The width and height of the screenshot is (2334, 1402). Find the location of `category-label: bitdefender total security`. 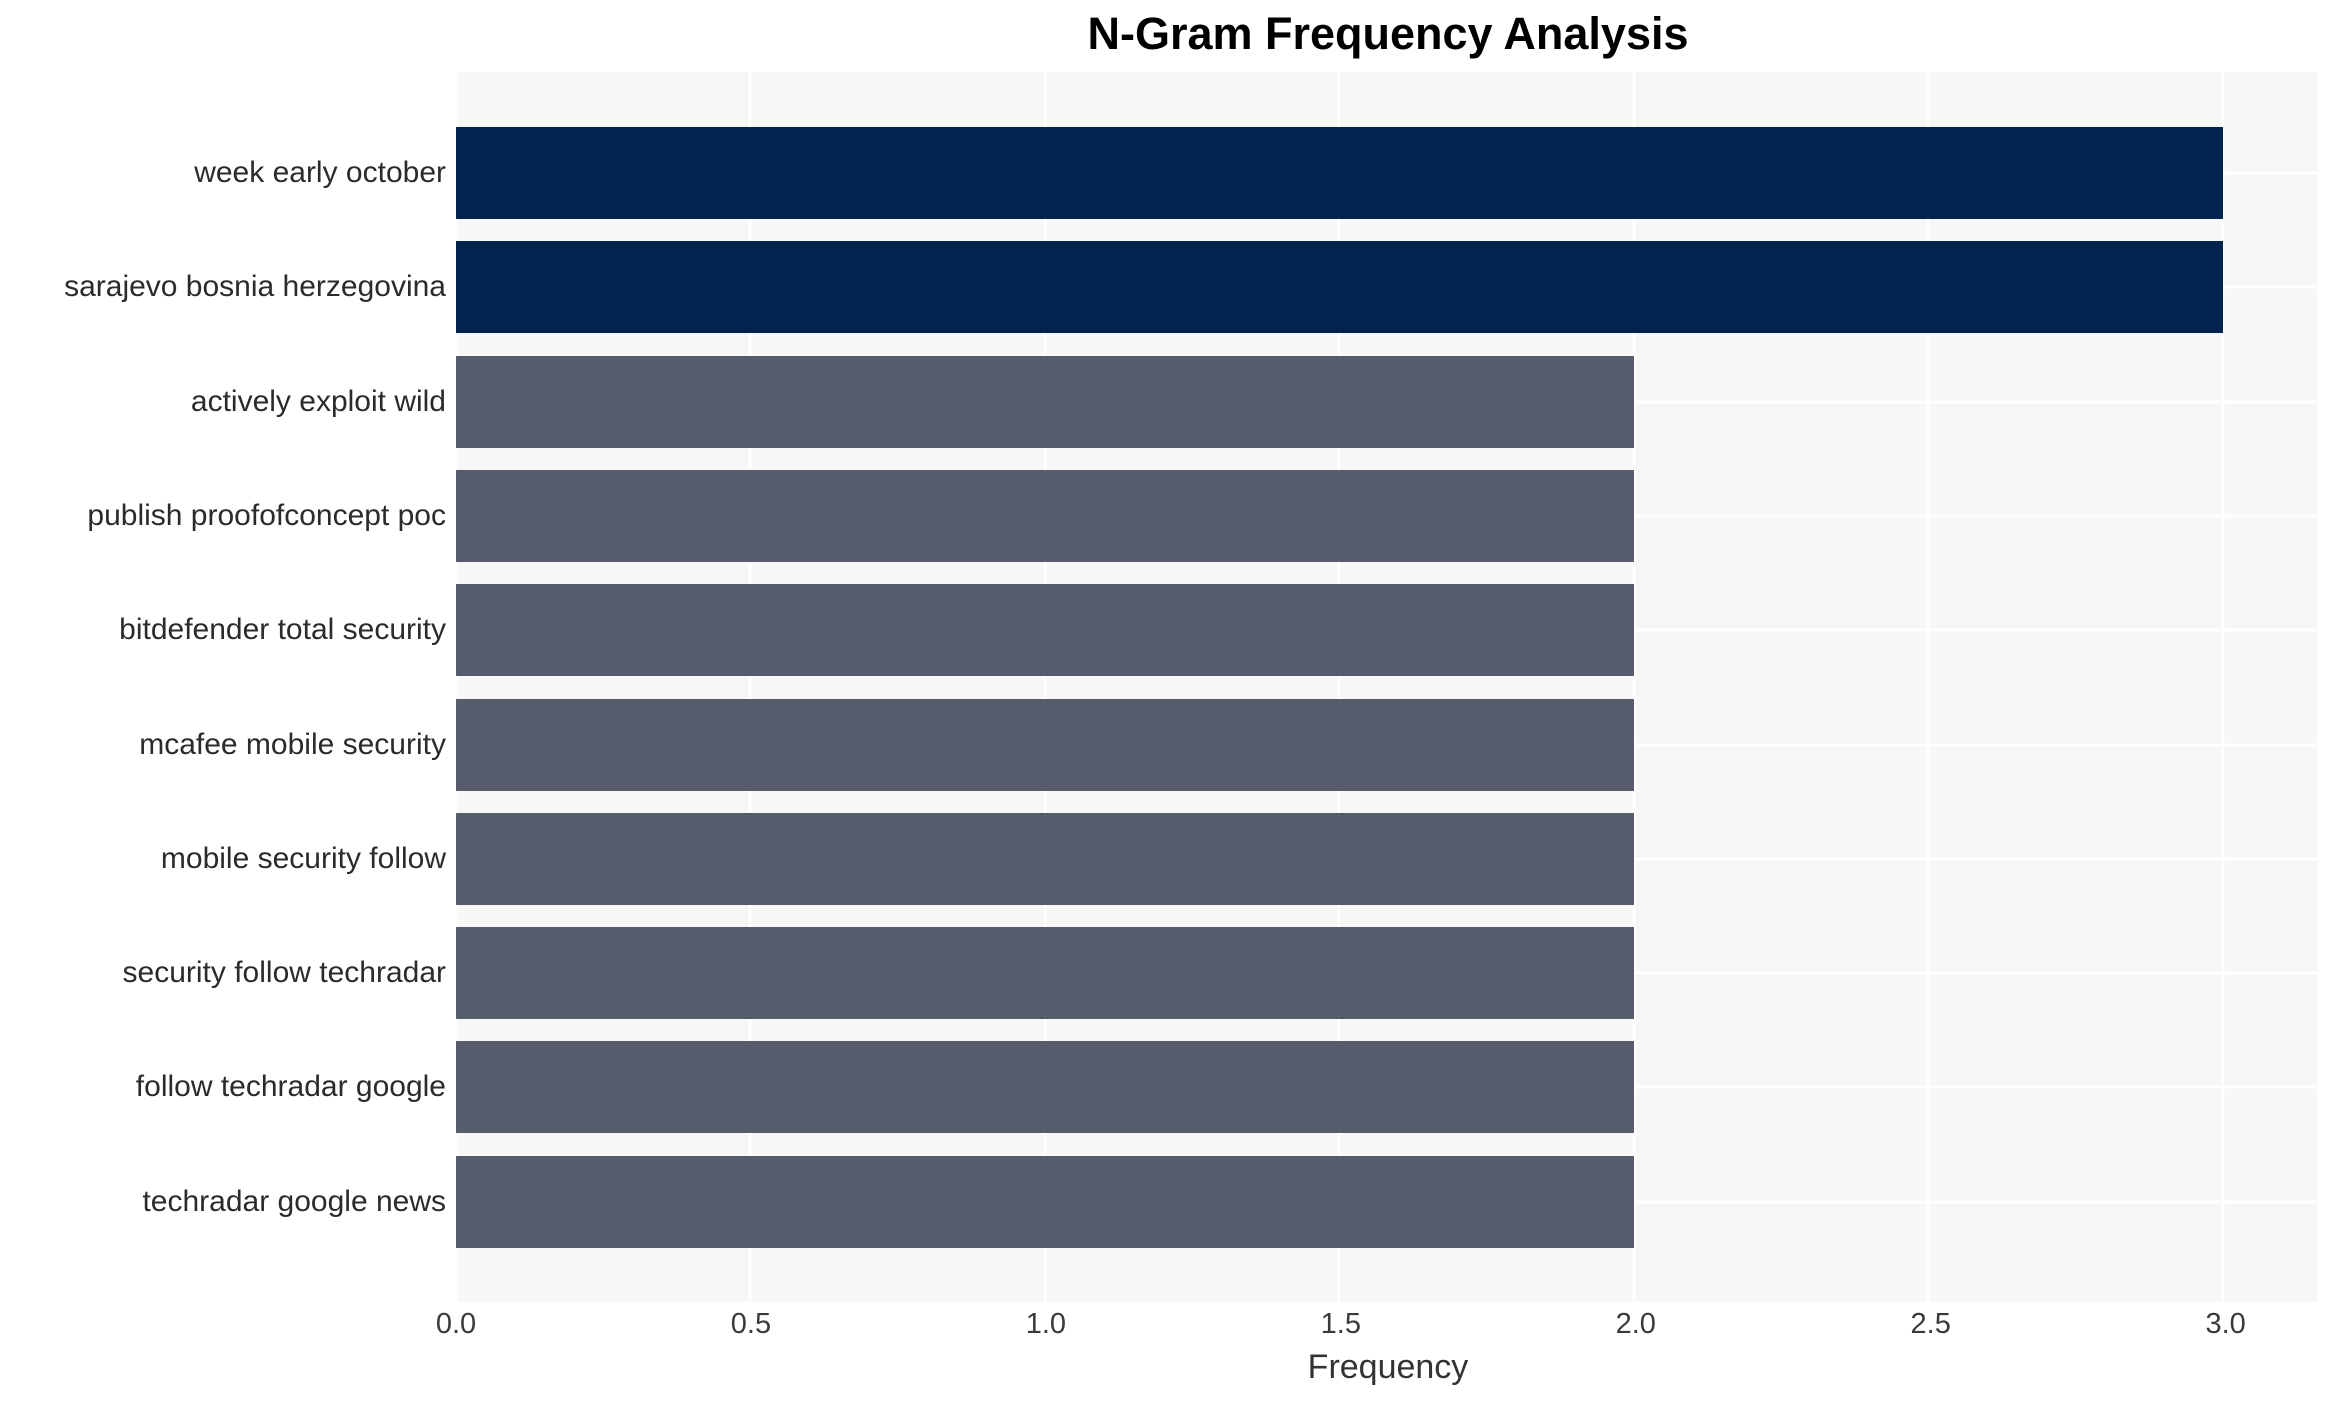

category-label: bitdefender total security is located at coordinates (282, 630).